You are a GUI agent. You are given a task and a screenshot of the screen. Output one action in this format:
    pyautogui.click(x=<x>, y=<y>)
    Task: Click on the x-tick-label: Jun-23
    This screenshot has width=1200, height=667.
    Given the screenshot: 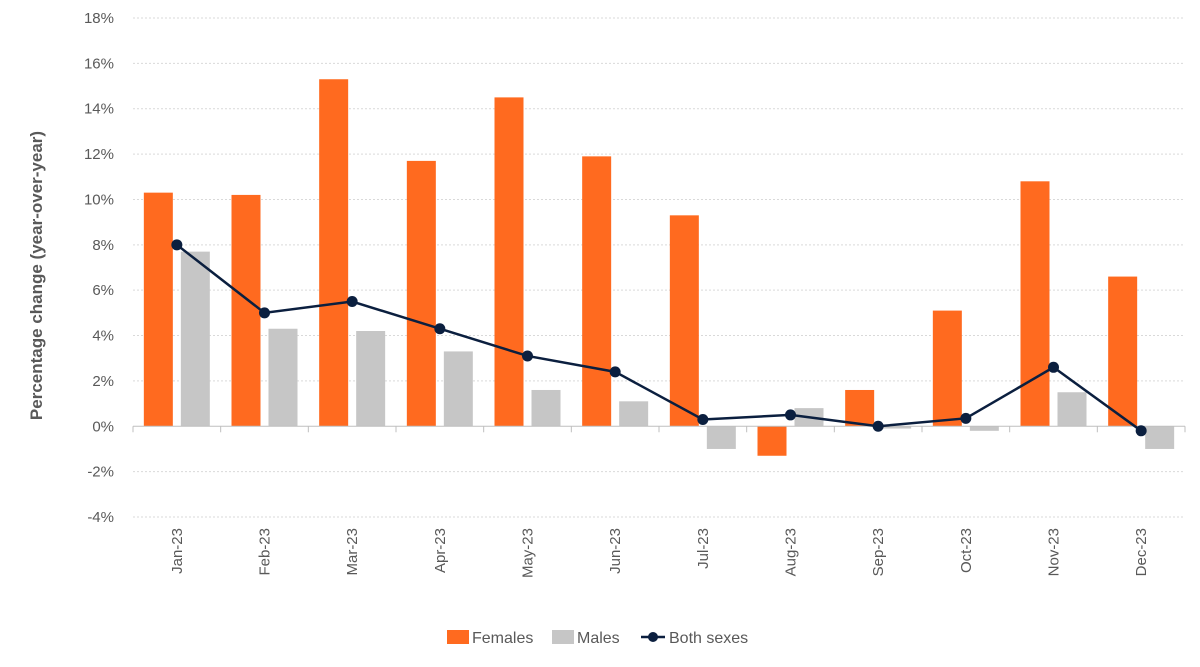 What is the action you would take?
    pyautogui.click(x=615, y=551)
    